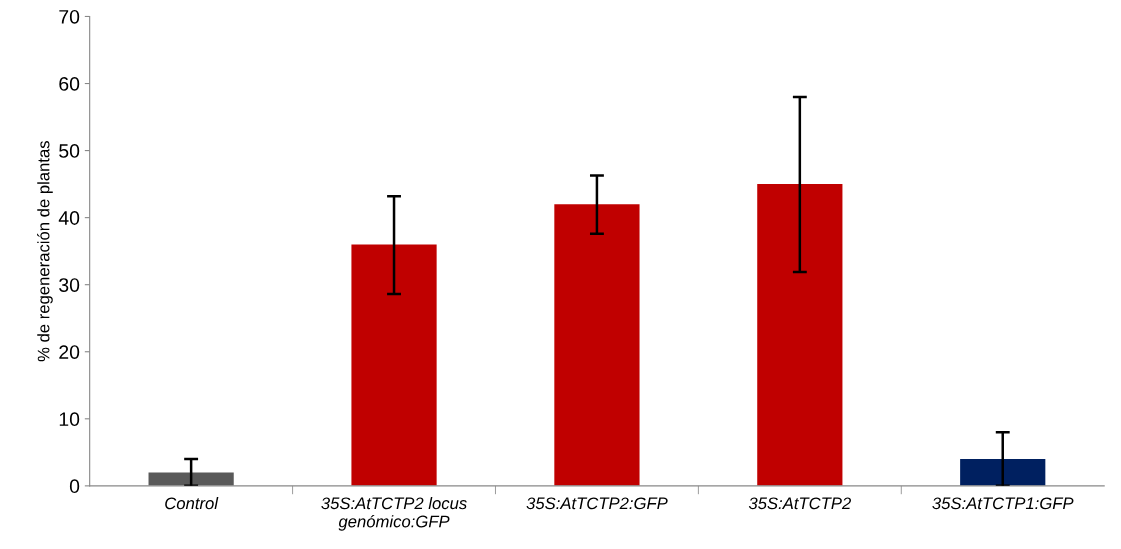 This screenshot has width=1121, height=549. I want to click on y-tick-label: 30, so click(69, 285).